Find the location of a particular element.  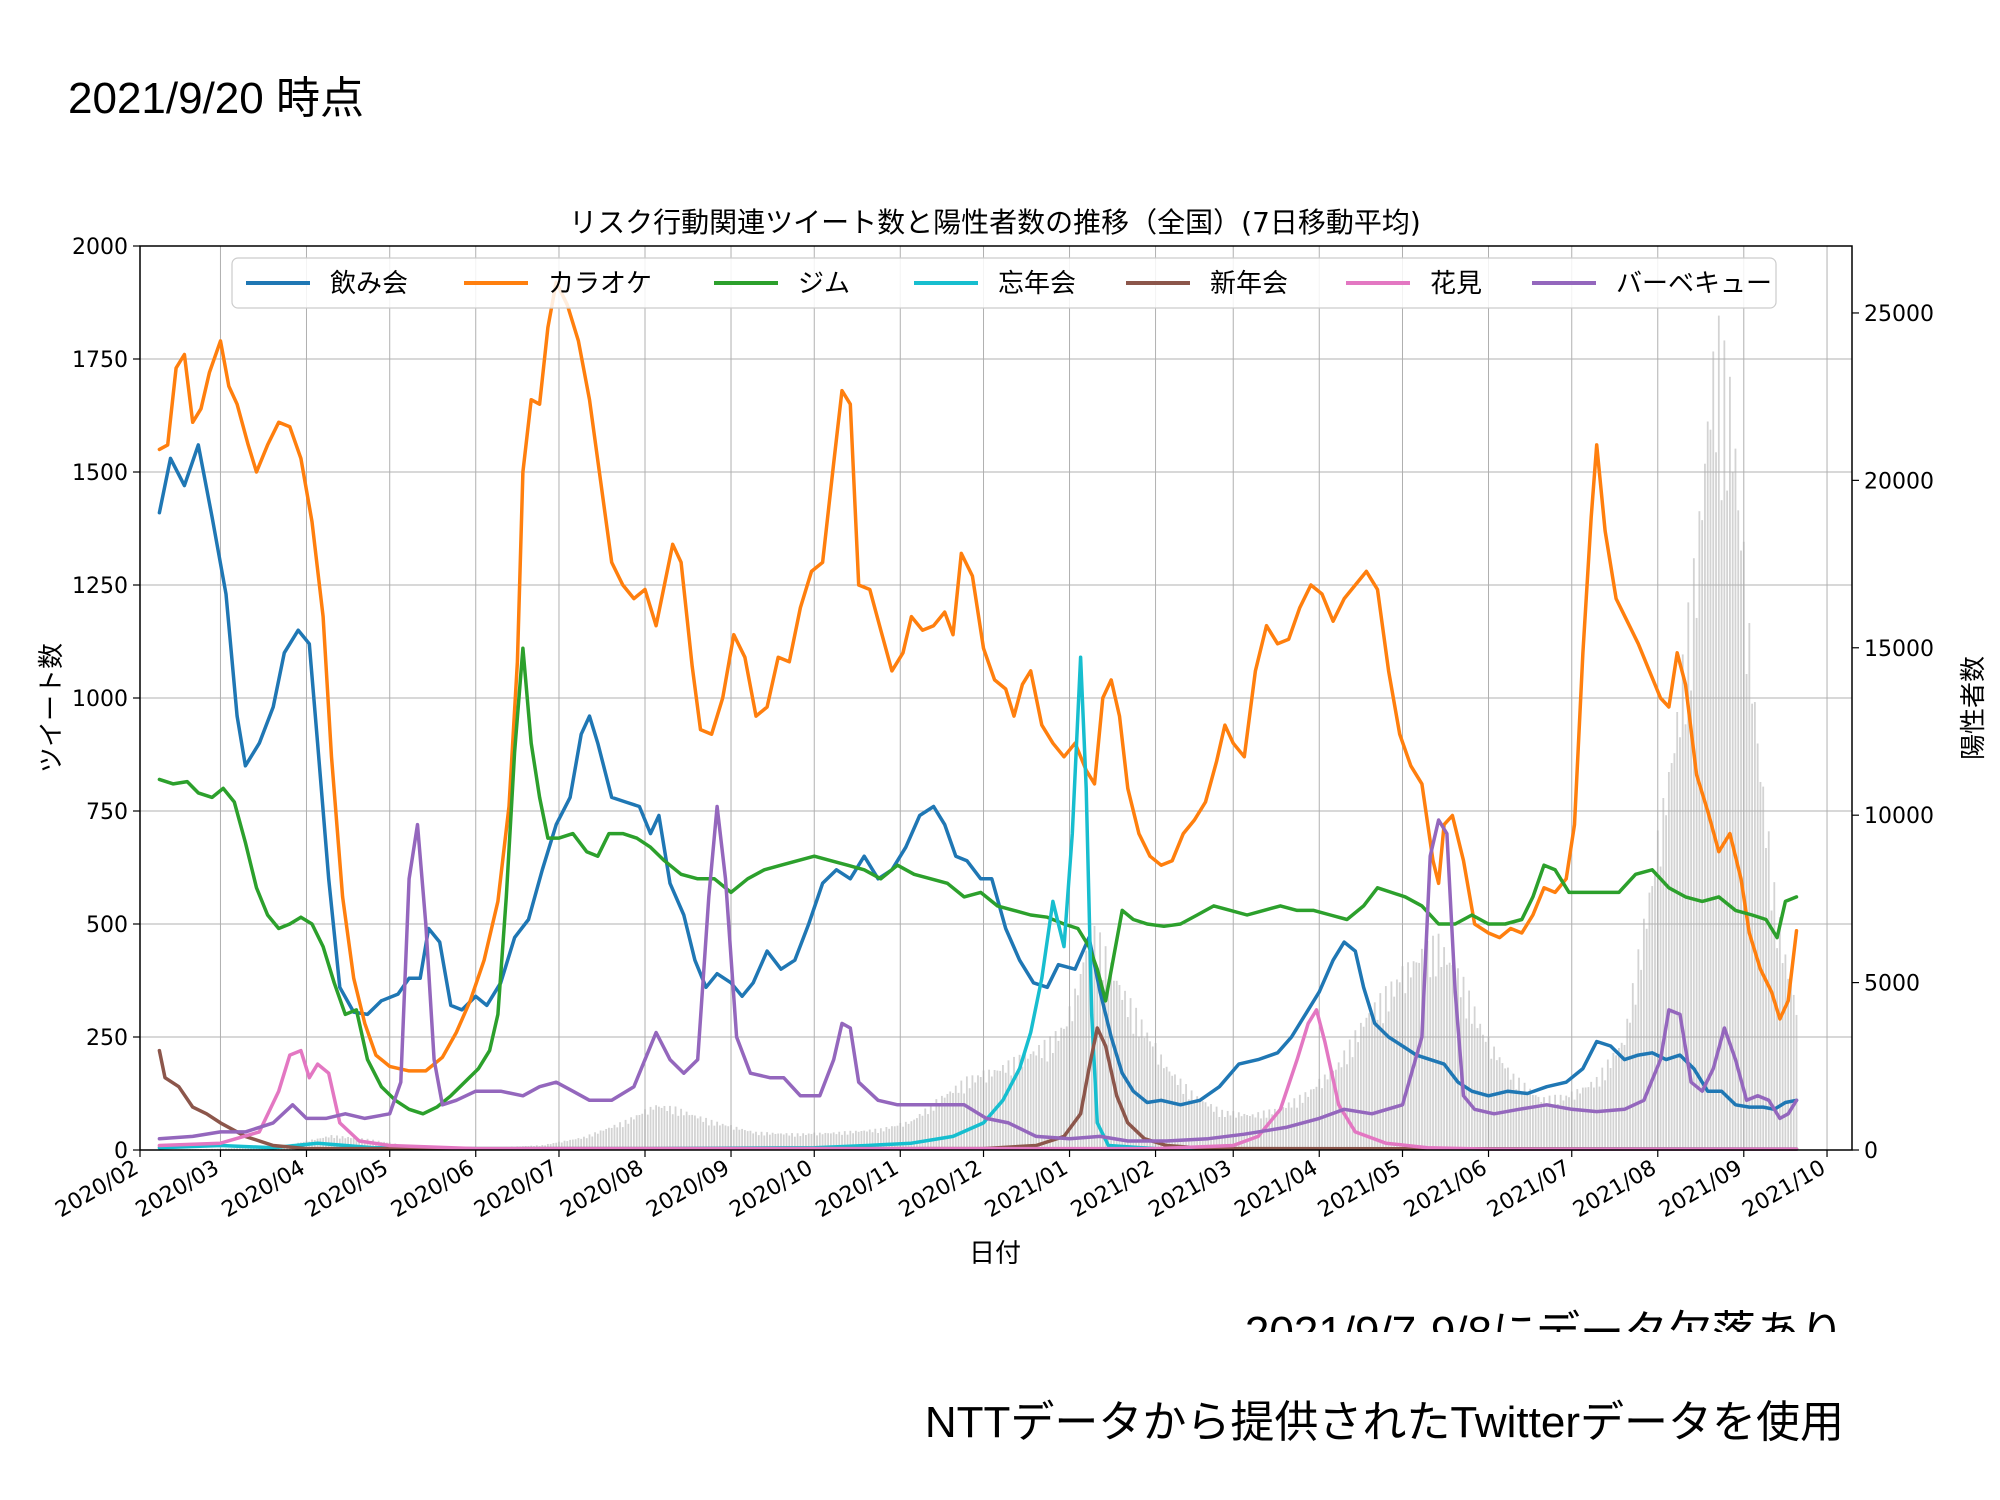

y-right-tick-label: 15000 is located at coordinates (1899, 649).